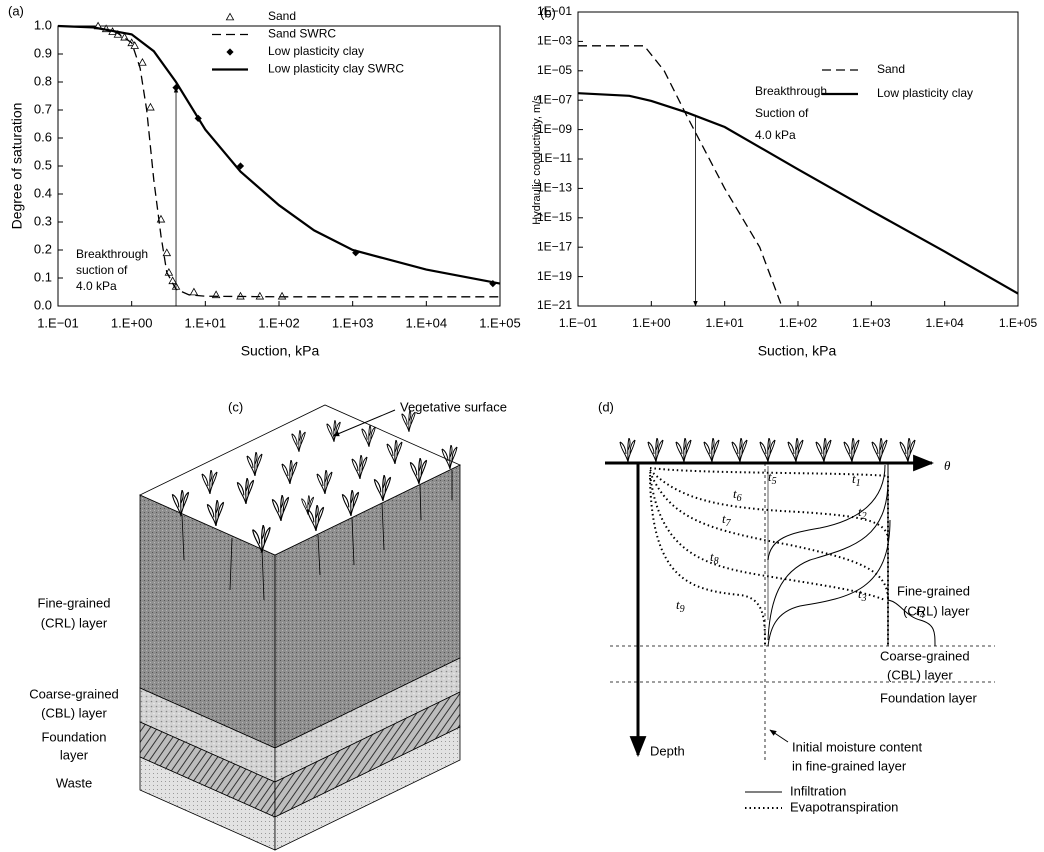  What do you see at coordinates (554, 188) in the screenshot?
I see `y-tick-label: 1E−13` at bounding box center [554, 188].